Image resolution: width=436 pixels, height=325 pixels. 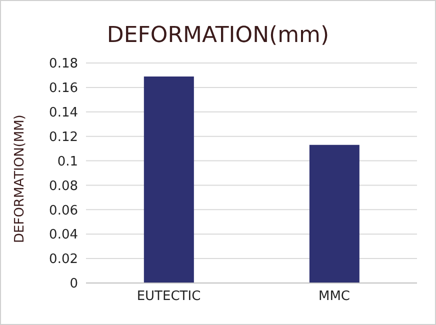 I want to click on y-tick-label: 0.18, so click(x=63, y=64).